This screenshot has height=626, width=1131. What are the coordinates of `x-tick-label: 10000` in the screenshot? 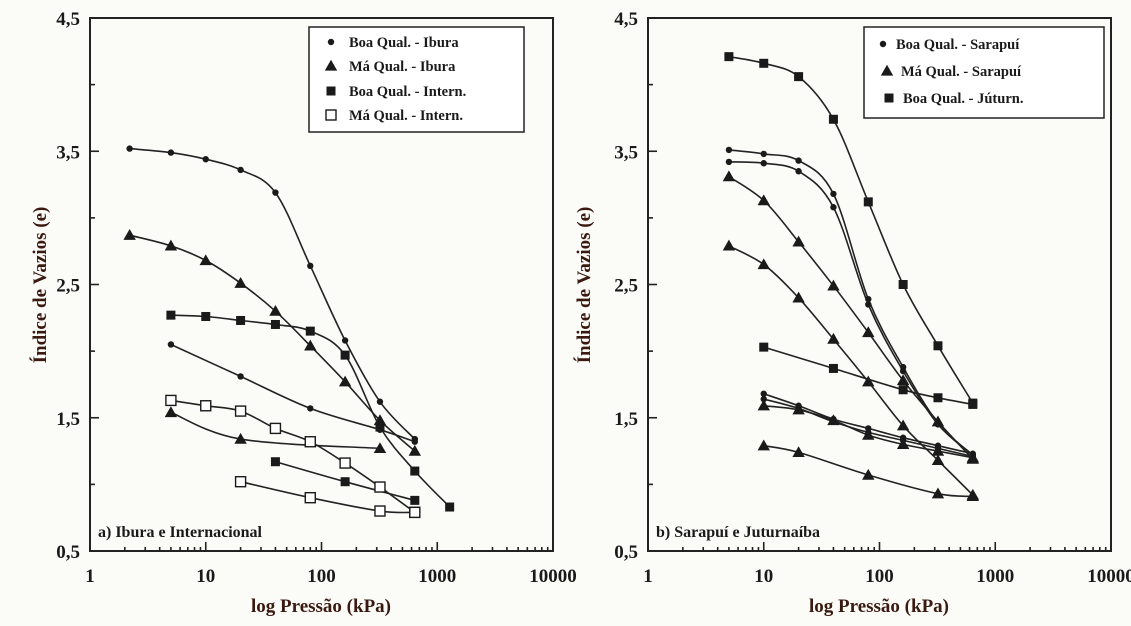 It's located at (1109, 576).